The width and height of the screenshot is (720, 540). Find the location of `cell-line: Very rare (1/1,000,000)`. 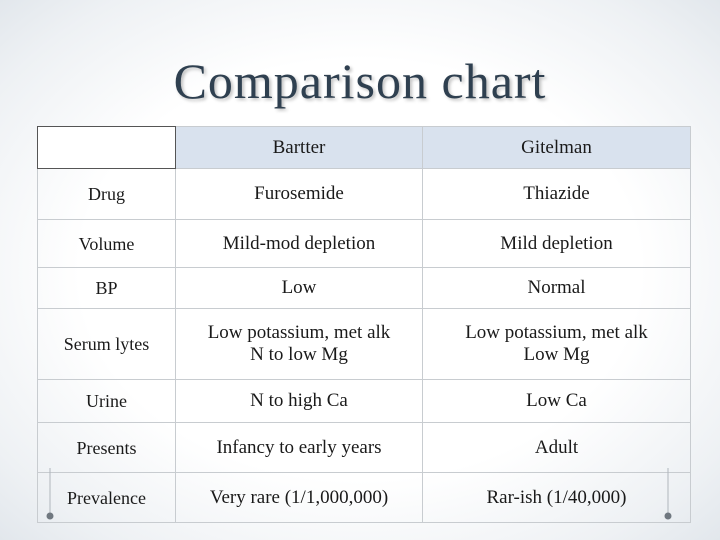

cell-line: Very rare (1/1,000,000) is located at coordinates (299, 497).